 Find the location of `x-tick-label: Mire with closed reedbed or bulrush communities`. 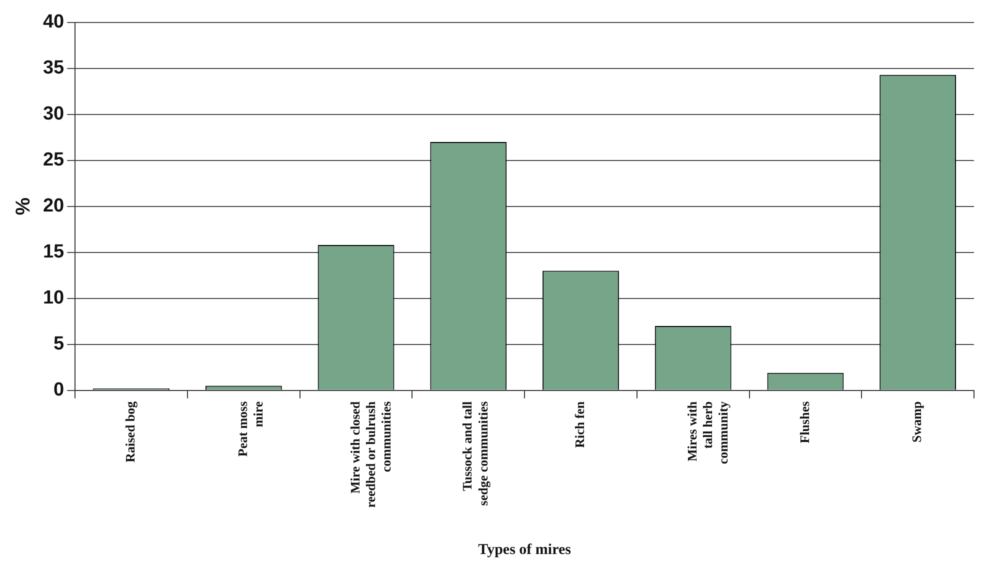

x-tick-label: Mire with closed reedbed or bulrush communities is located at coordinates (370, 454).